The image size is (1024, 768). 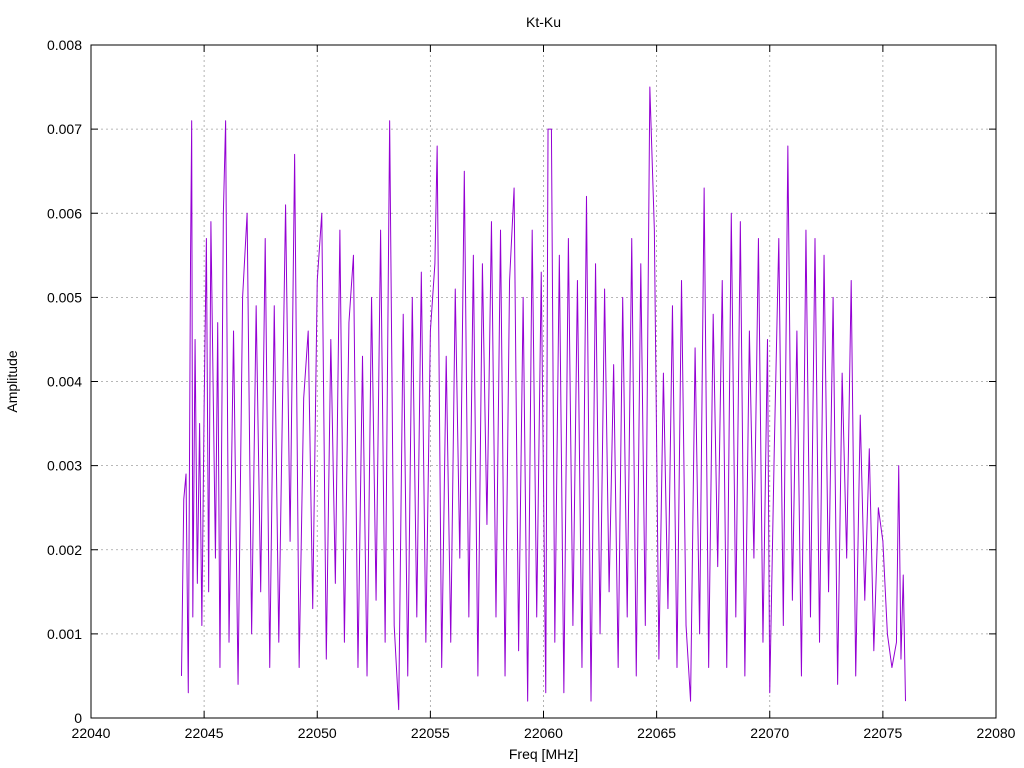 What do you see at coordinates (12, 381) in the screenshot?
I see `y-axis-label: Amplitude` at bounding box center [12, 381].